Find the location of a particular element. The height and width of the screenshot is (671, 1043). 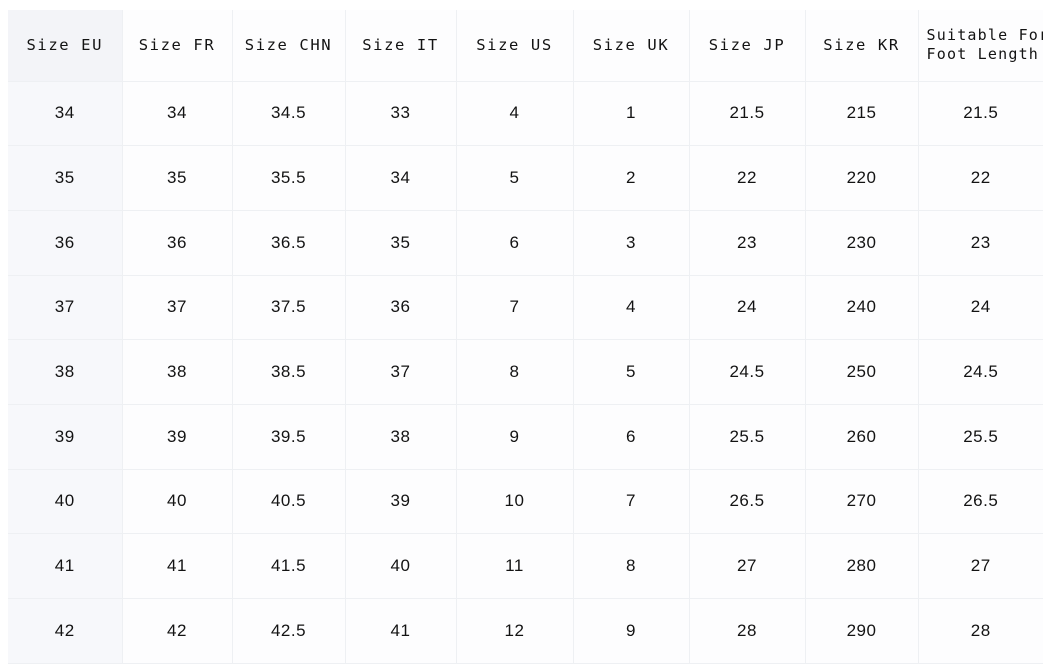

cell-foot-length: 25.5 is located at coordinates (980, 437).